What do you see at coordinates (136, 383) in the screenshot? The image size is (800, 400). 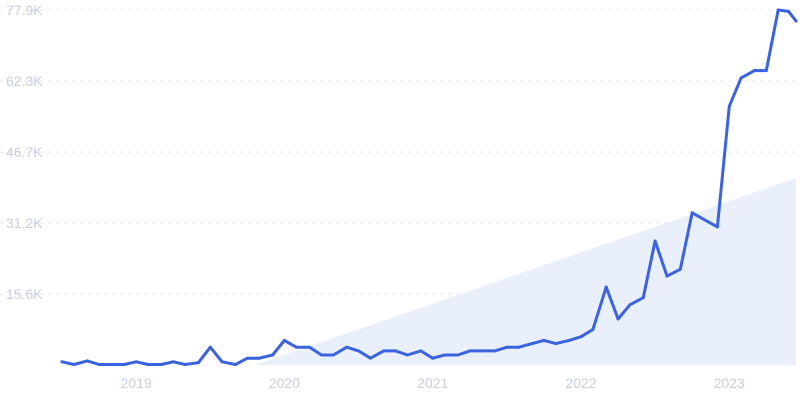 I see `x-tick-label-0: 2019` at bounding box center [136, 383].